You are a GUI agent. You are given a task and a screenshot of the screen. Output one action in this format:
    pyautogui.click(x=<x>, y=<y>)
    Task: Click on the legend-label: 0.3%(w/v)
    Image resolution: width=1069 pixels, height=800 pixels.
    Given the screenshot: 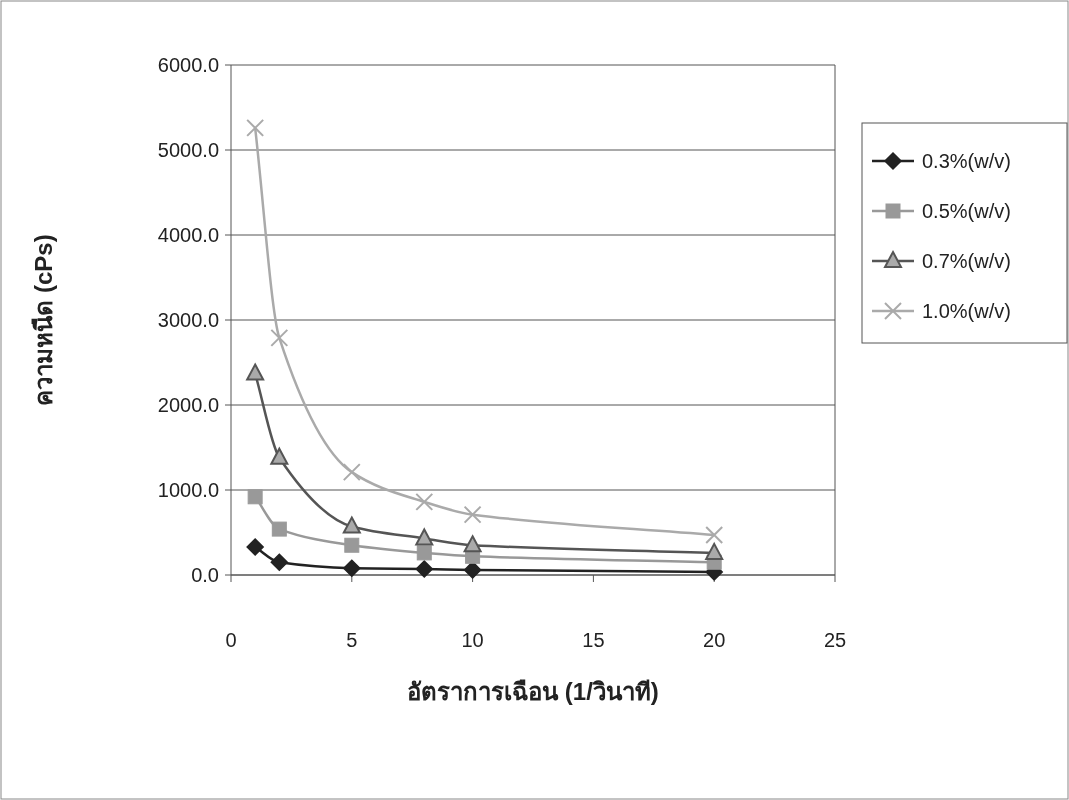 What is the action you would take?
    pyautogui.click(x=966, y=161)
    